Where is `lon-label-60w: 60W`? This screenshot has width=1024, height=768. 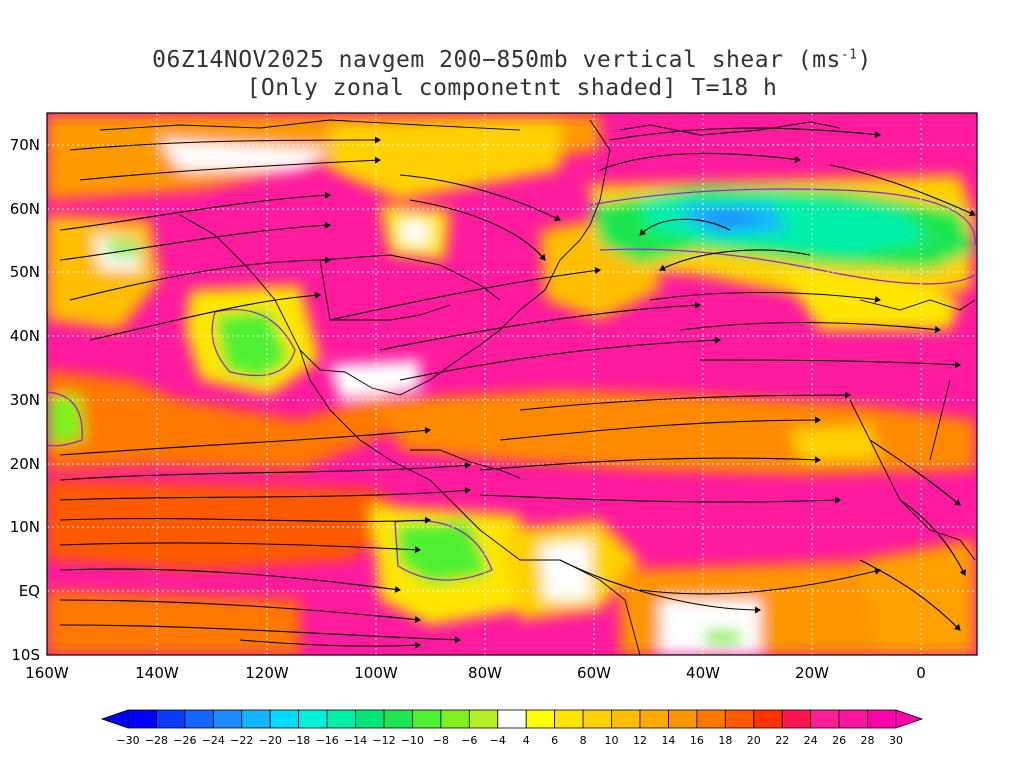 lon-label-60w: 60W is located at coordinates (594, 673).